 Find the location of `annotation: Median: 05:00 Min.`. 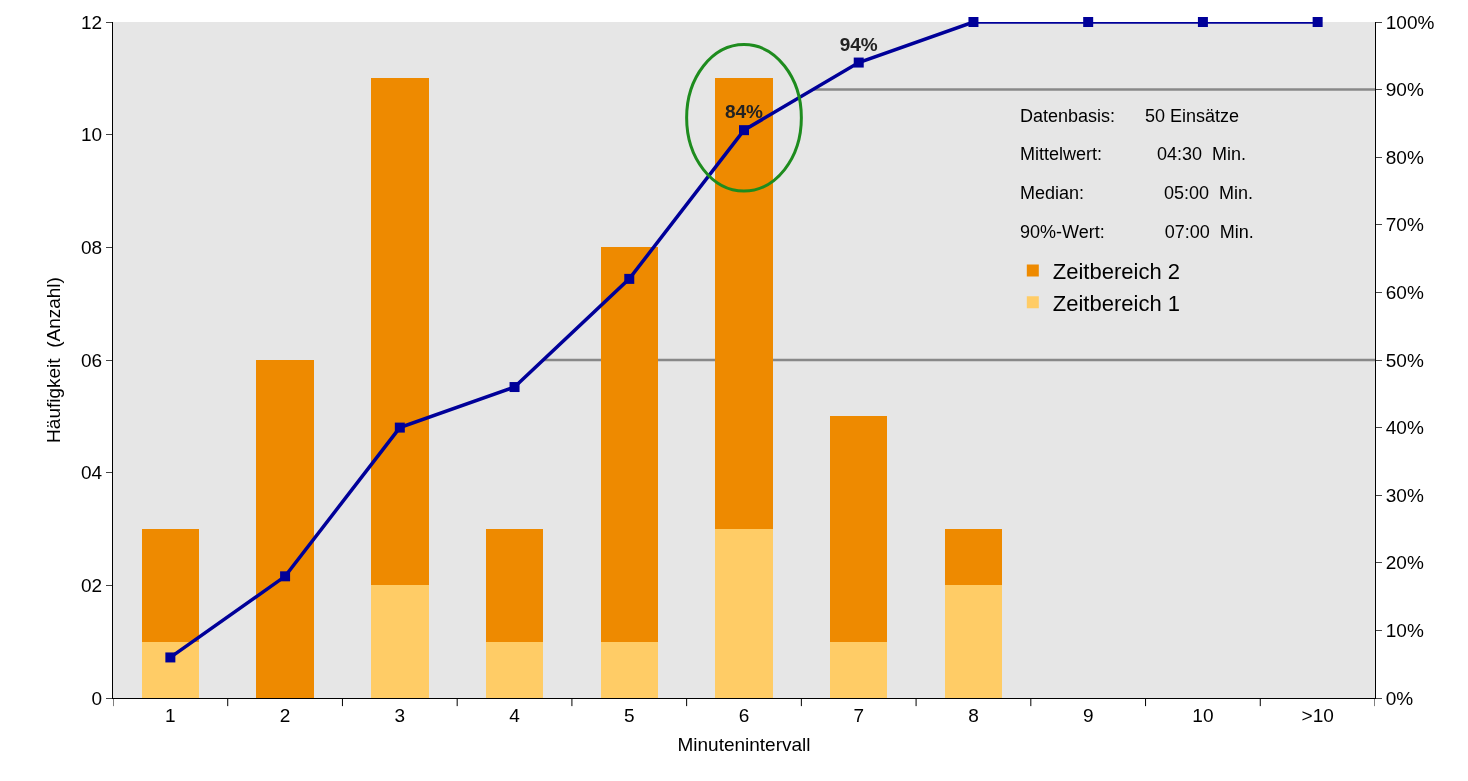

annotation: Median: 05:00 Min. is located at coordinates (1137, 193).